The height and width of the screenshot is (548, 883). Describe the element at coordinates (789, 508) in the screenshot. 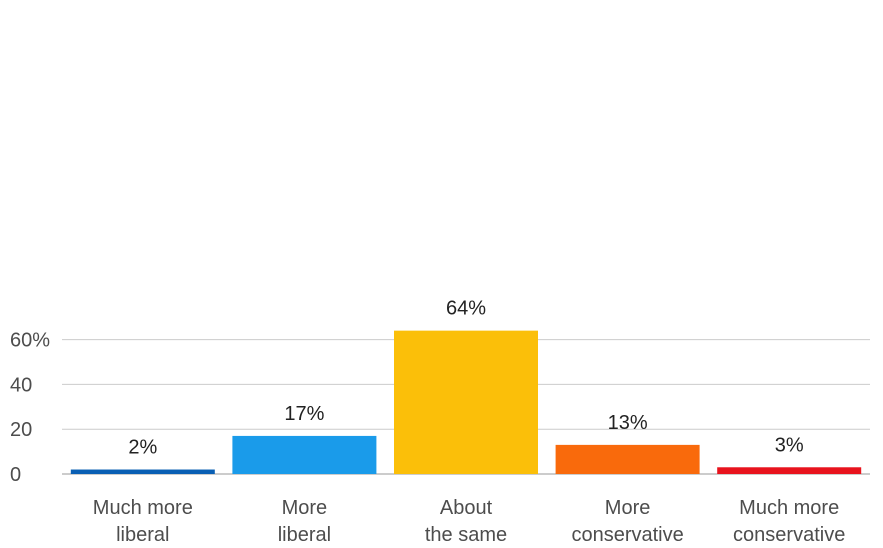

I see `category-label-4-line-0: Much more` at that location.